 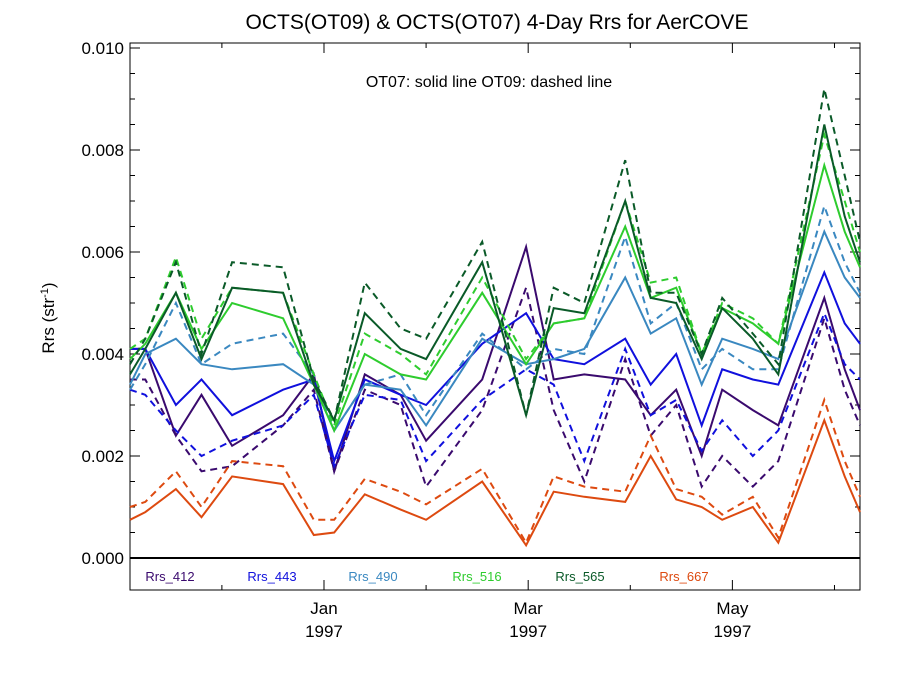 I want to click on x-tick-label-month: Jan, so click(x=323, y=608).